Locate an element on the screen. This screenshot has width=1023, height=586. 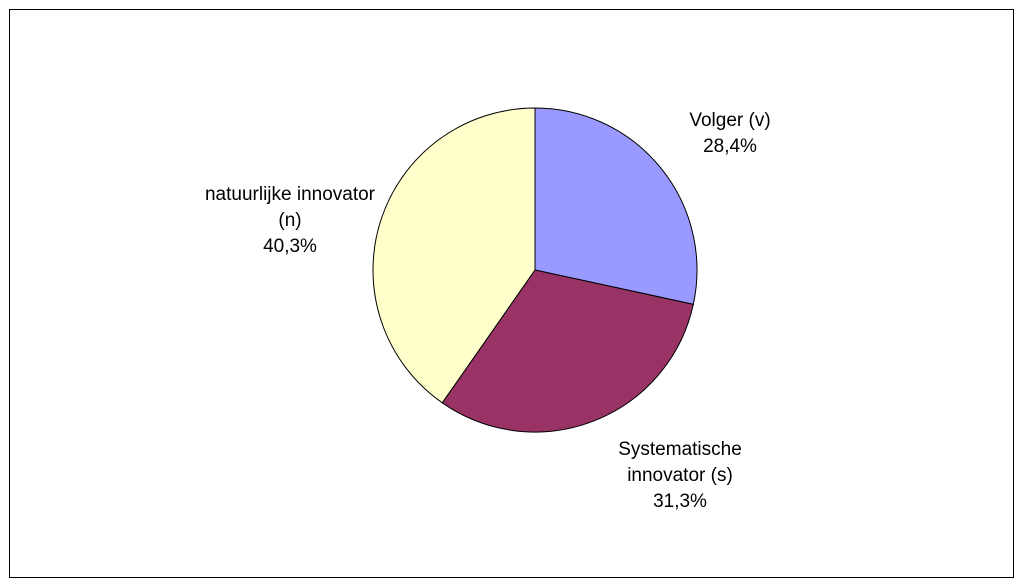
slice-label: Volger (v) 28,4% is located at coordinates (730, 134).